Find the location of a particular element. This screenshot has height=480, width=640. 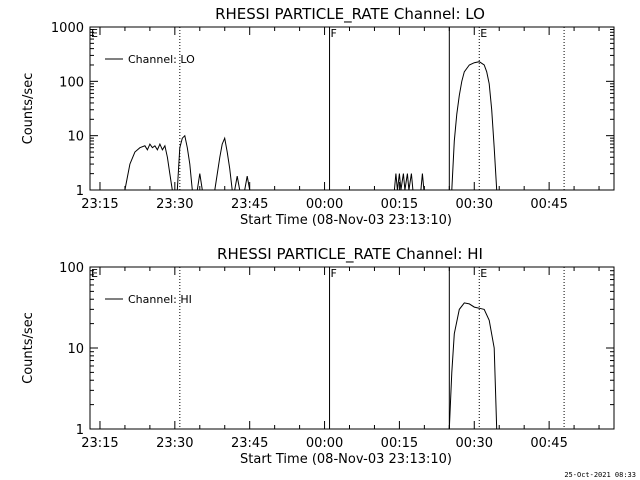

legend-label: Channel: HI is located at coordinates (160, 299).